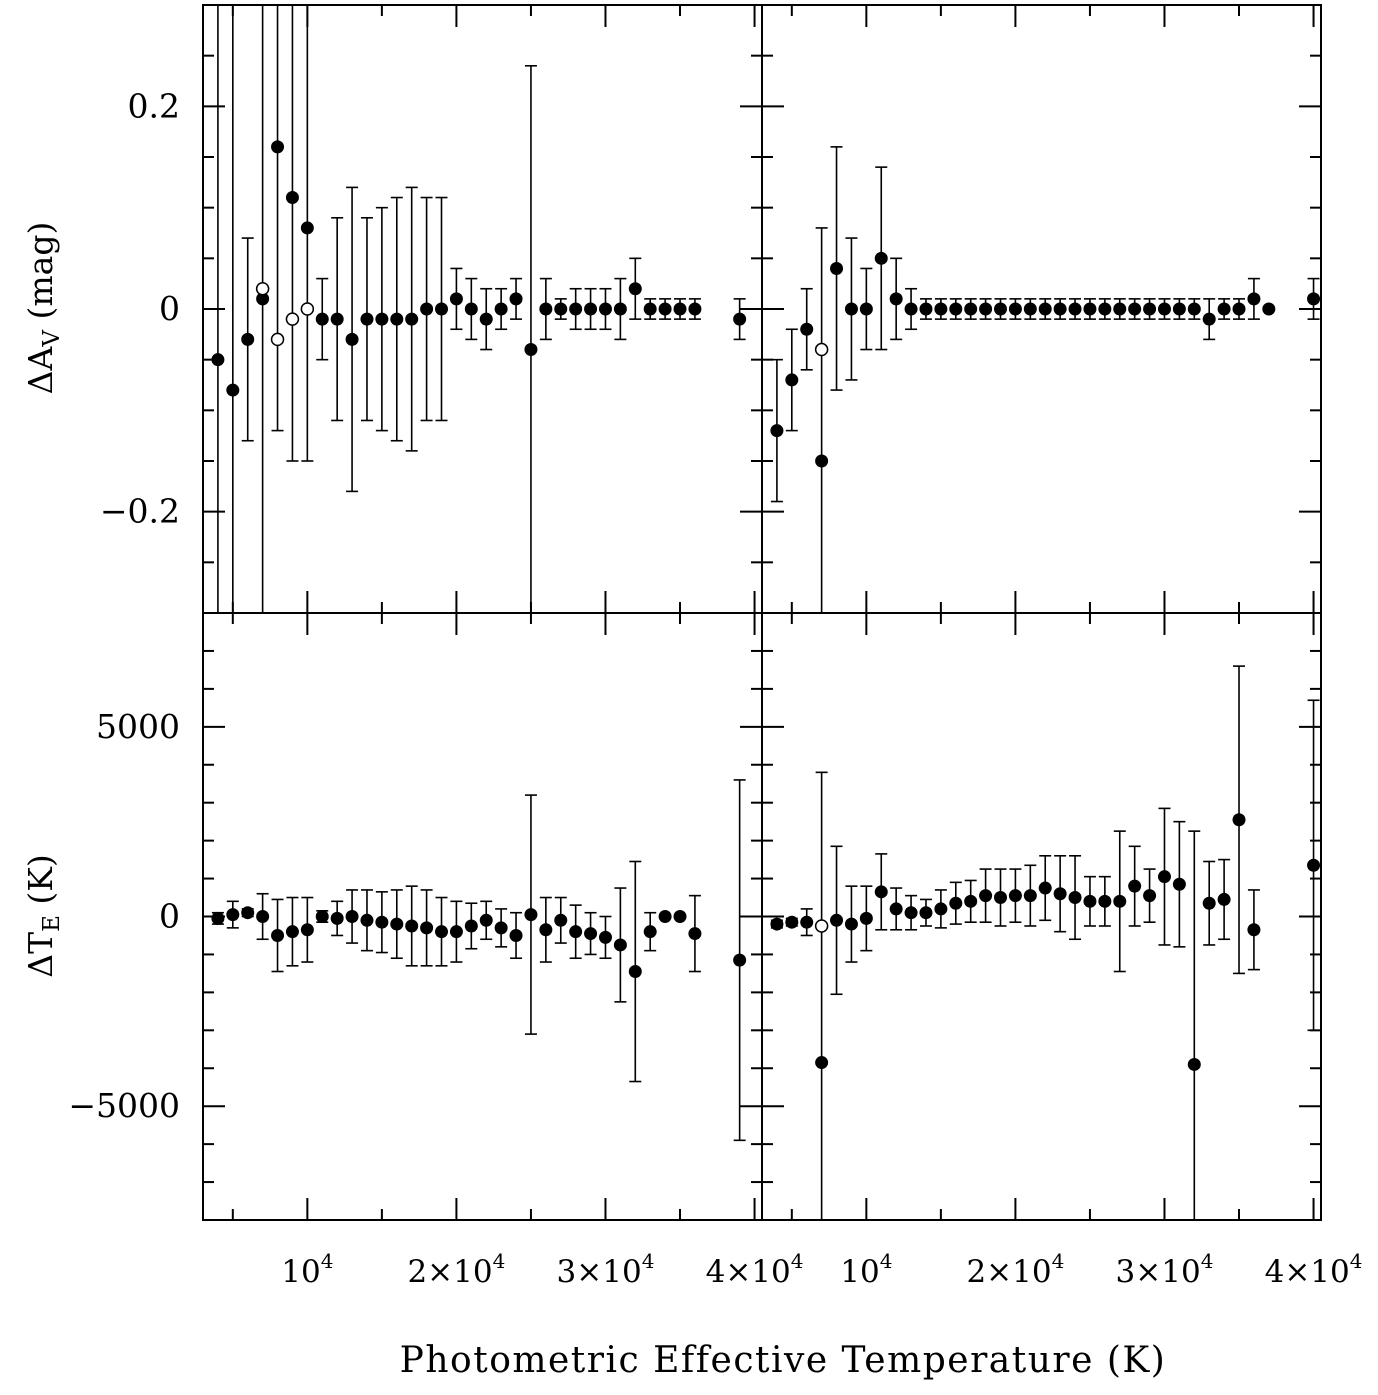  What do you see at coordinates (138, 726) in the screenshot?
I see `y-tick-label: 5000` at bounding box center [138, 726].